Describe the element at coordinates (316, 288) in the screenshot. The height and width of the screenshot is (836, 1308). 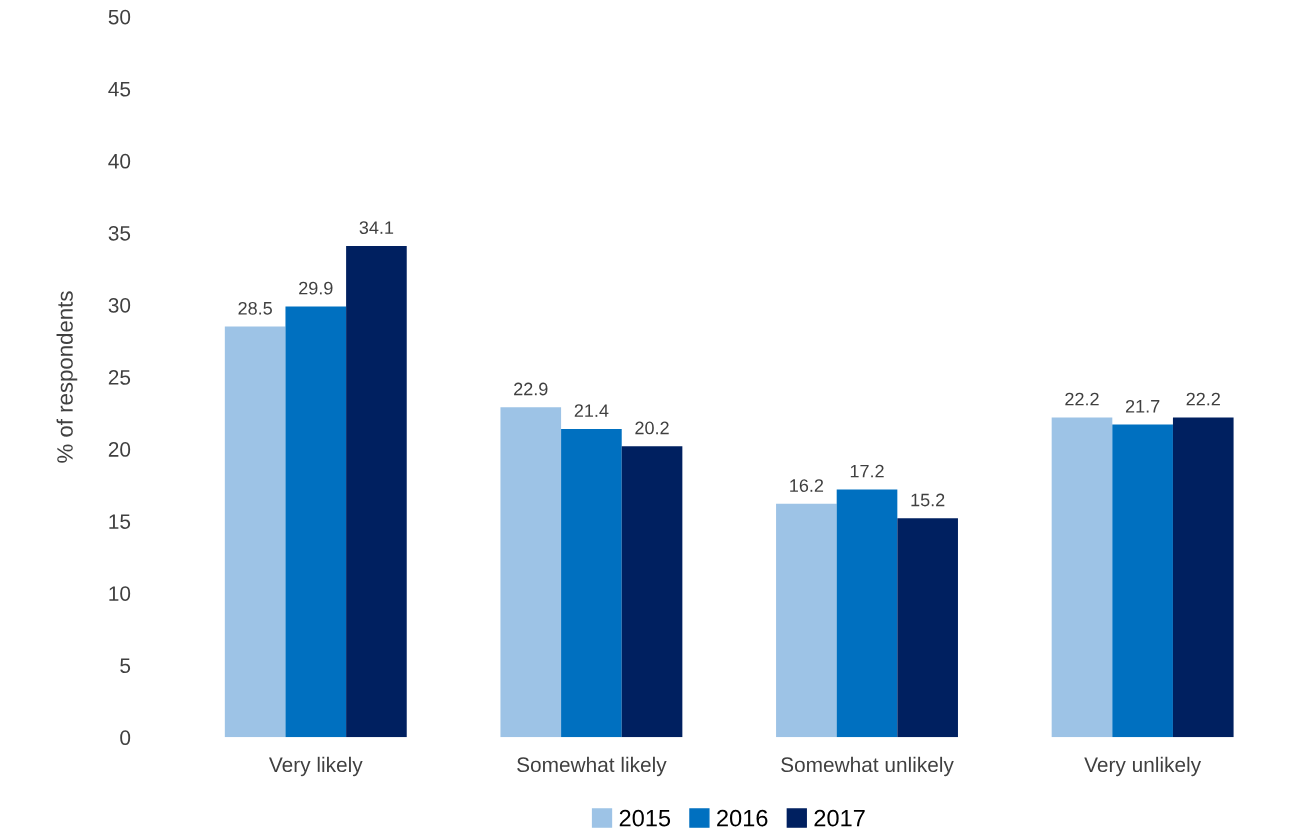
I see `data-label: 29.9` at that location.